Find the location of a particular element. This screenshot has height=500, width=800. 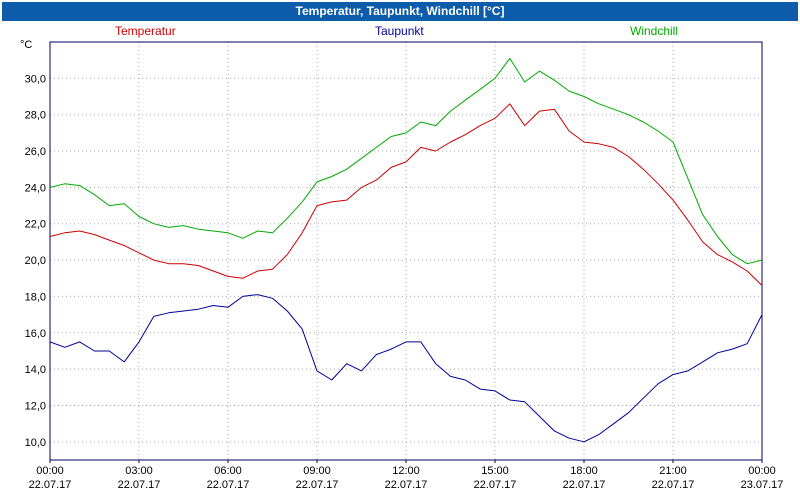

x-tick-date: 23.07.17 is located at coordinates (762, 485).